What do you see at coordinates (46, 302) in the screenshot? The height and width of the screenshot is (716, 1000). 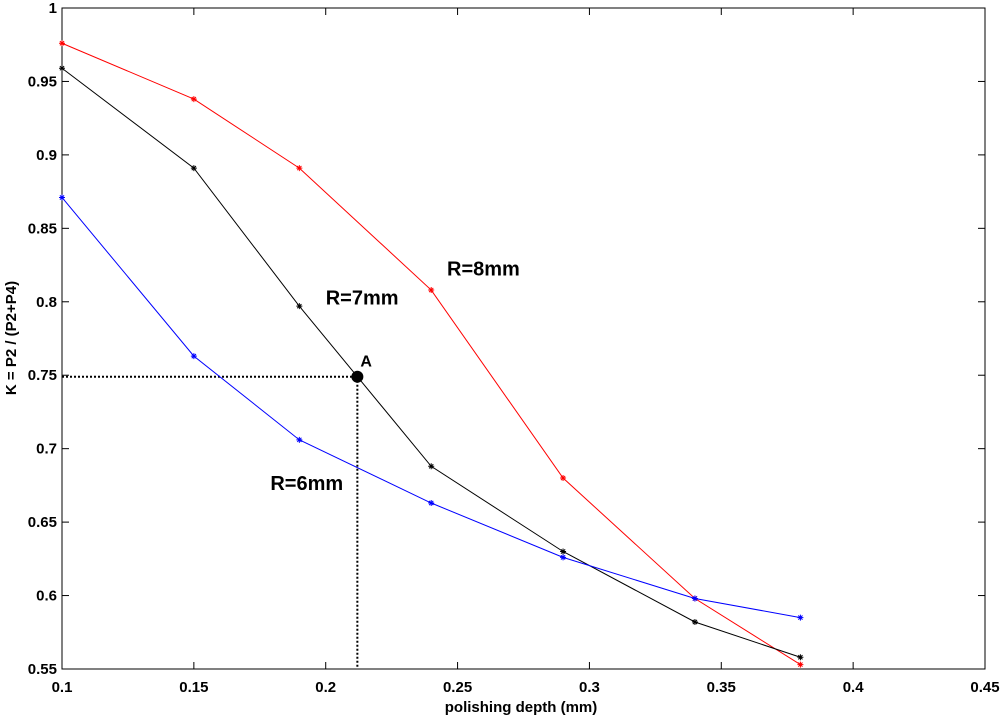 I see `y-tick-label: 0.8` at bounding box center [46, 302].